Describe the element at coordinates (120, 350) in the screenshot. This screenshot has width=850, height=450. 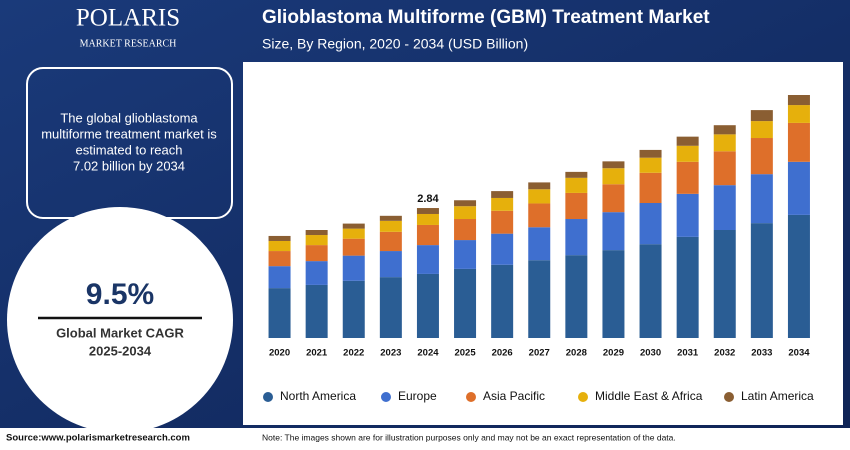
I see `cagr-period: 2025-2034` at that location.